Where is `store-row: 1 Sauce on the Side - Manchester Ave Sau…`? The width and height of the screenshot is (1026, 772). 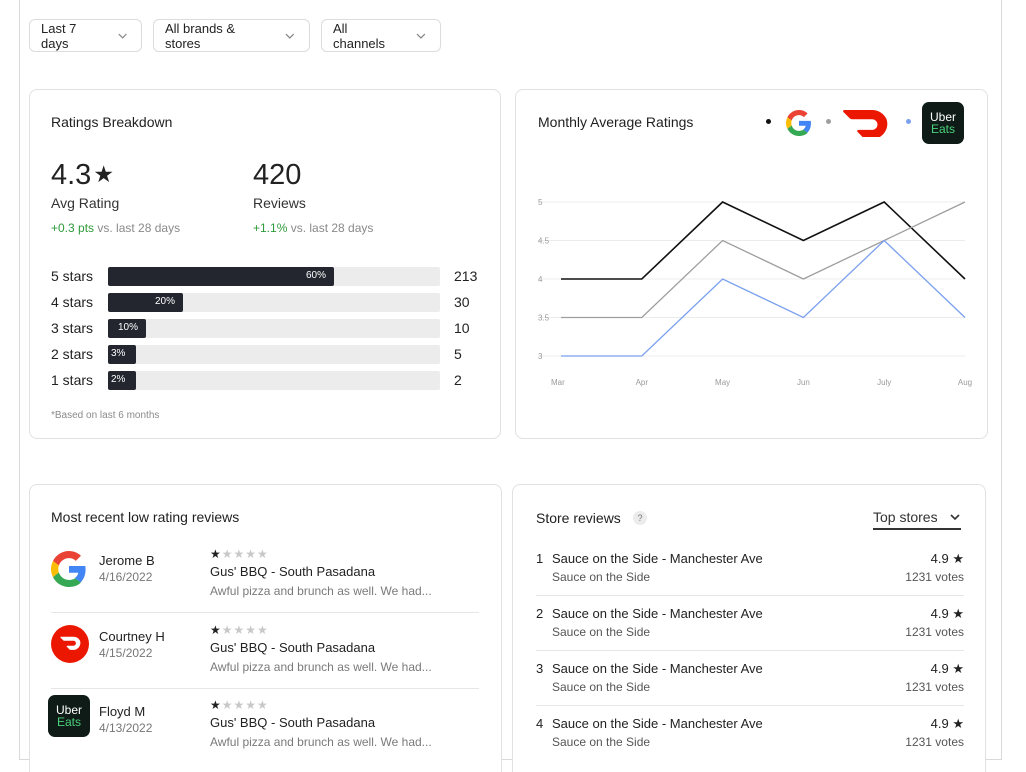
store-row: 1 Sauce on the Side - Manchester Ave Sau… is located at coordinates (750, 578).